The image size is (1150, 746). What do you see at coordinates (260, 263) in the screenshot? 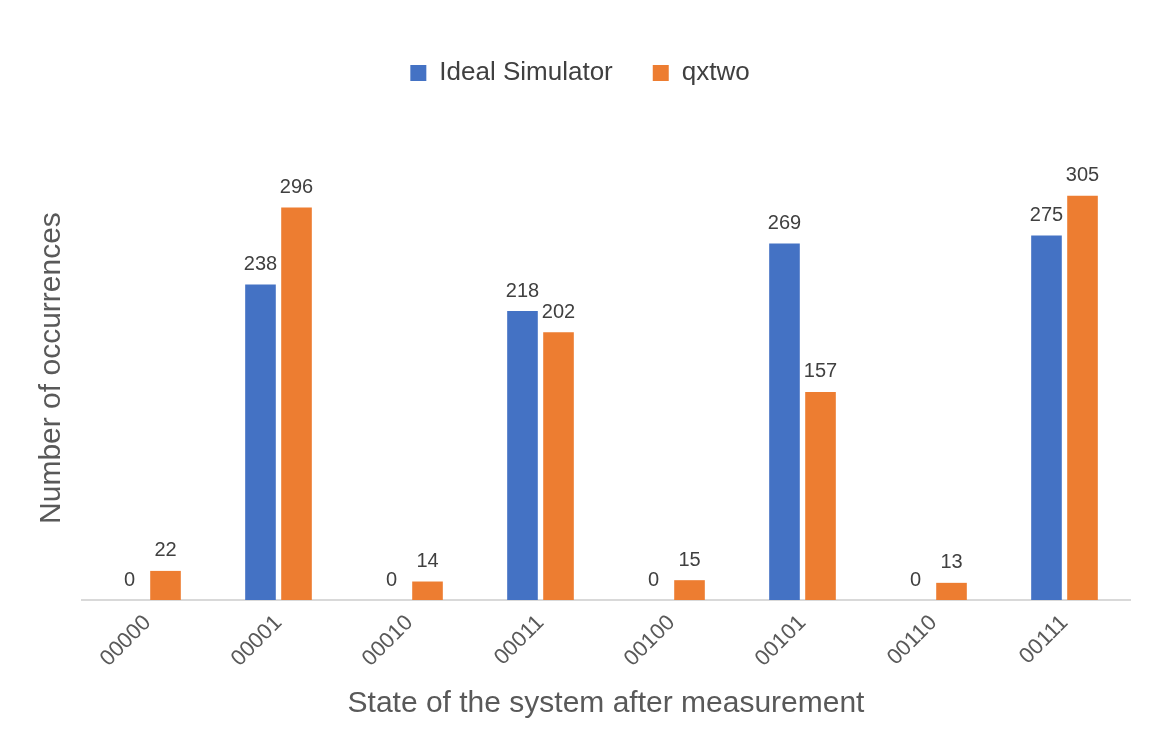
I see `data-label: 238` at bounding box center [260, 263].